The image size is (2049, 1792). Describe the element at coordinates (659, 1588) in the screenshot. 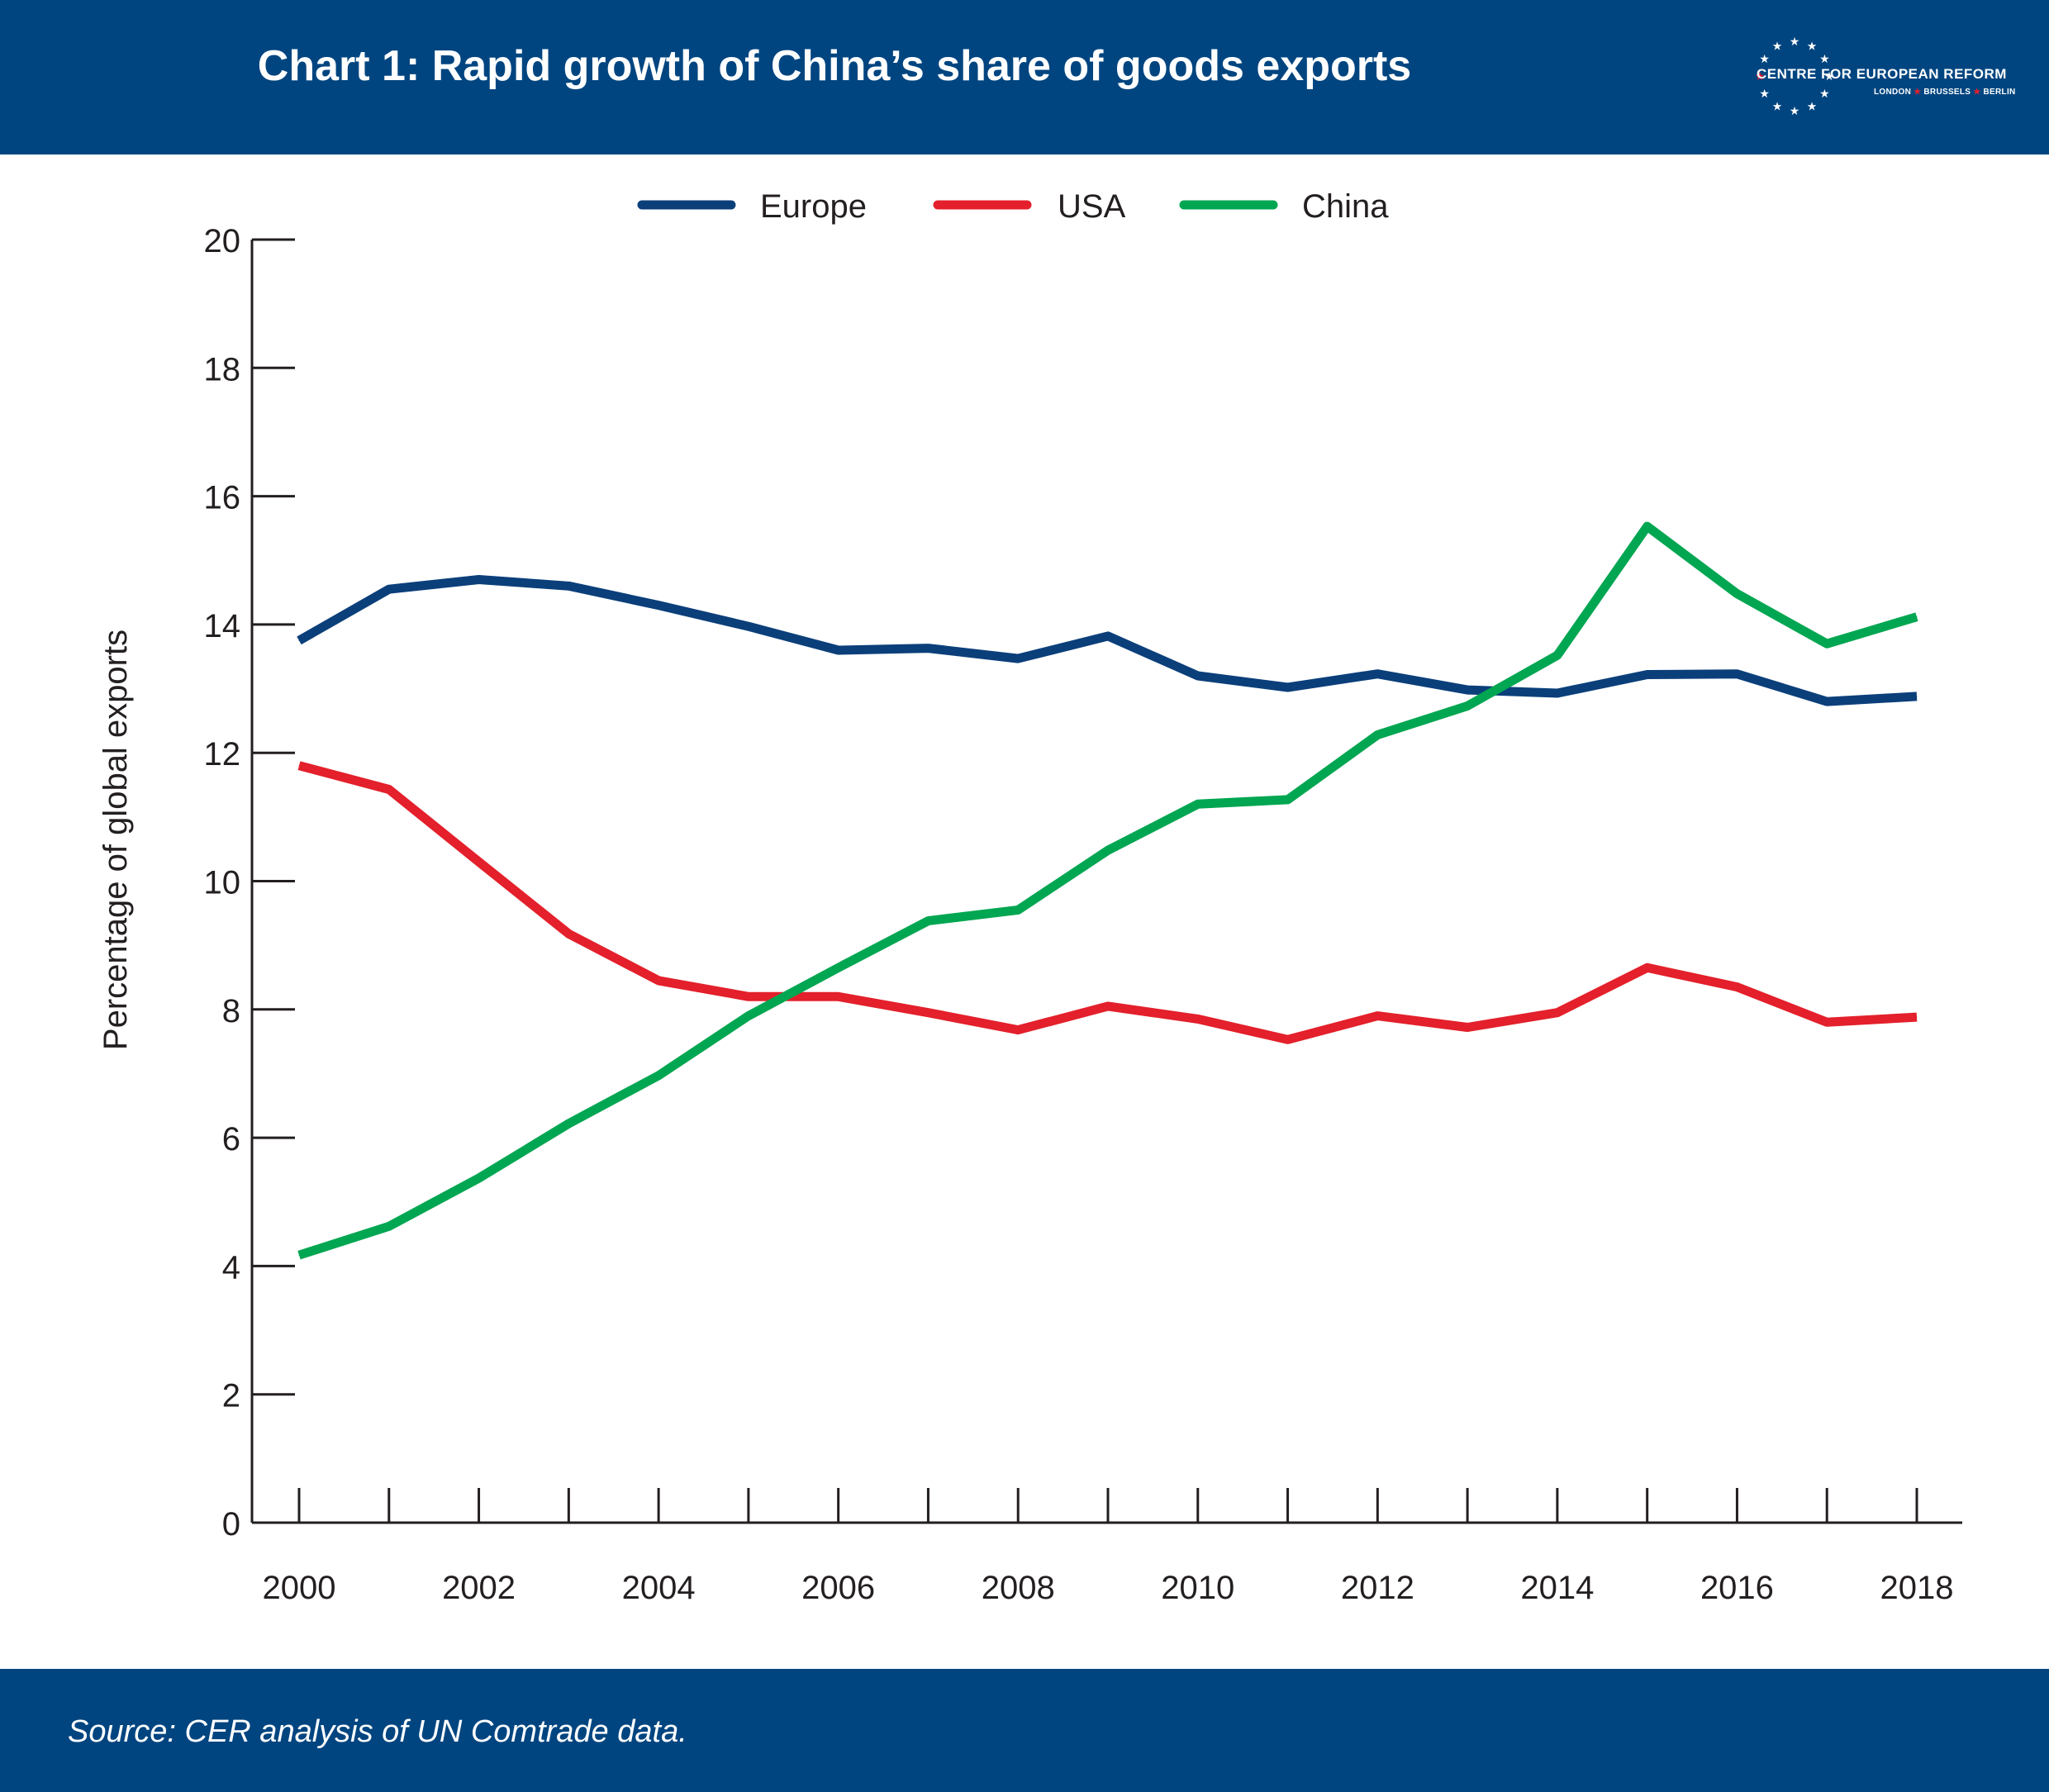

I see `x-tick-label: 2004` at that location.